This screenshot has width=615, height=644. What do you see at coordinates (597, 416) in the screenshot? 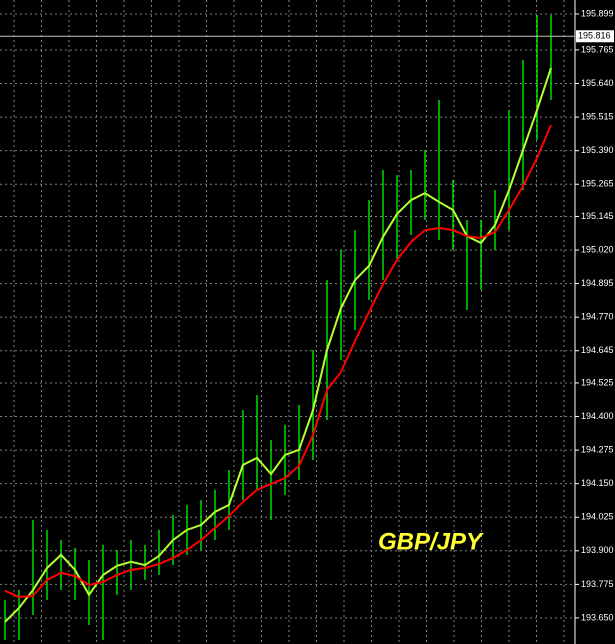
I see `y-tick-label: 194.400` at bounding box center [597, 416].